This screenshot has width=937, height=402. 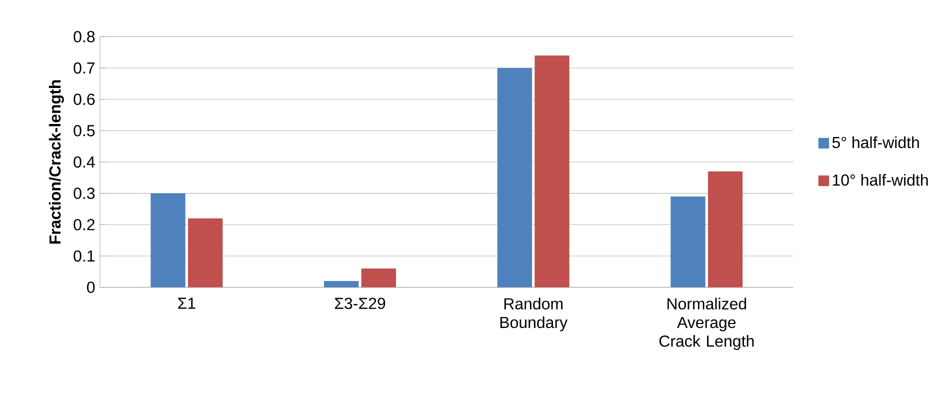 What do you see at coordinates (84, 256) in the screenshot?
I see `y-tick-label: 0.1` at bounding box center [84, 256].